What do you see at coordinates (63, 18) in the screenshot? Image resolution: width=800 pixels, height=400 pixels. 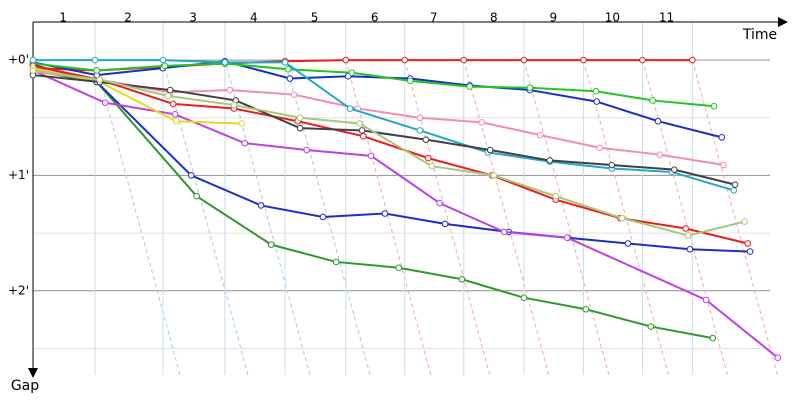 I see `x-tick-label: 1` at bounding box center [63, 18].